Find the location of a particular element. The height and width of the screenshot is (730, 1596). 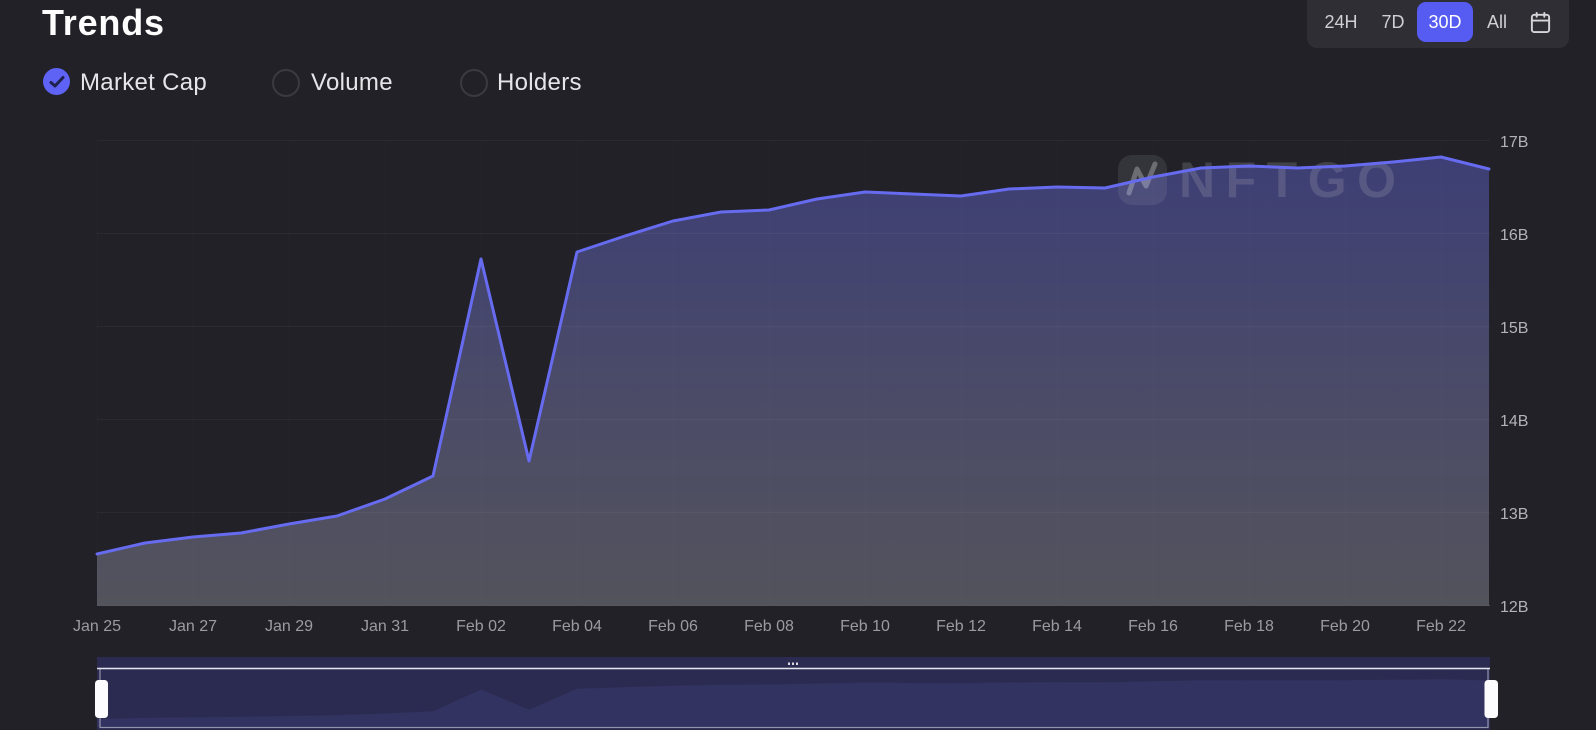

svg-text: Feb 16 is located at coordinates (1153, 626).